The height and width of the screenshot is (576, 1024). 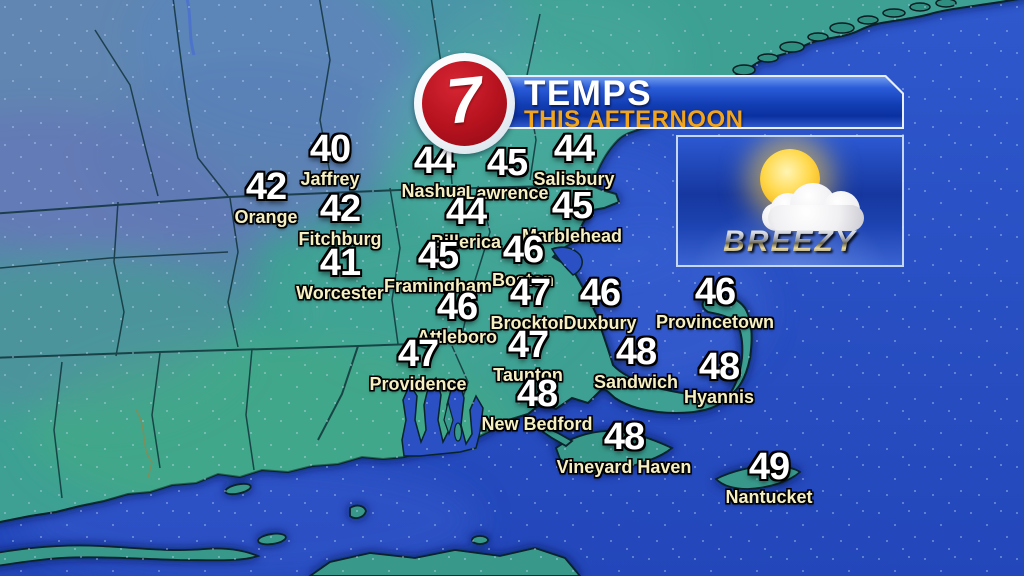 I want to click on station-city: Taunton, so click(x=528, y=375).